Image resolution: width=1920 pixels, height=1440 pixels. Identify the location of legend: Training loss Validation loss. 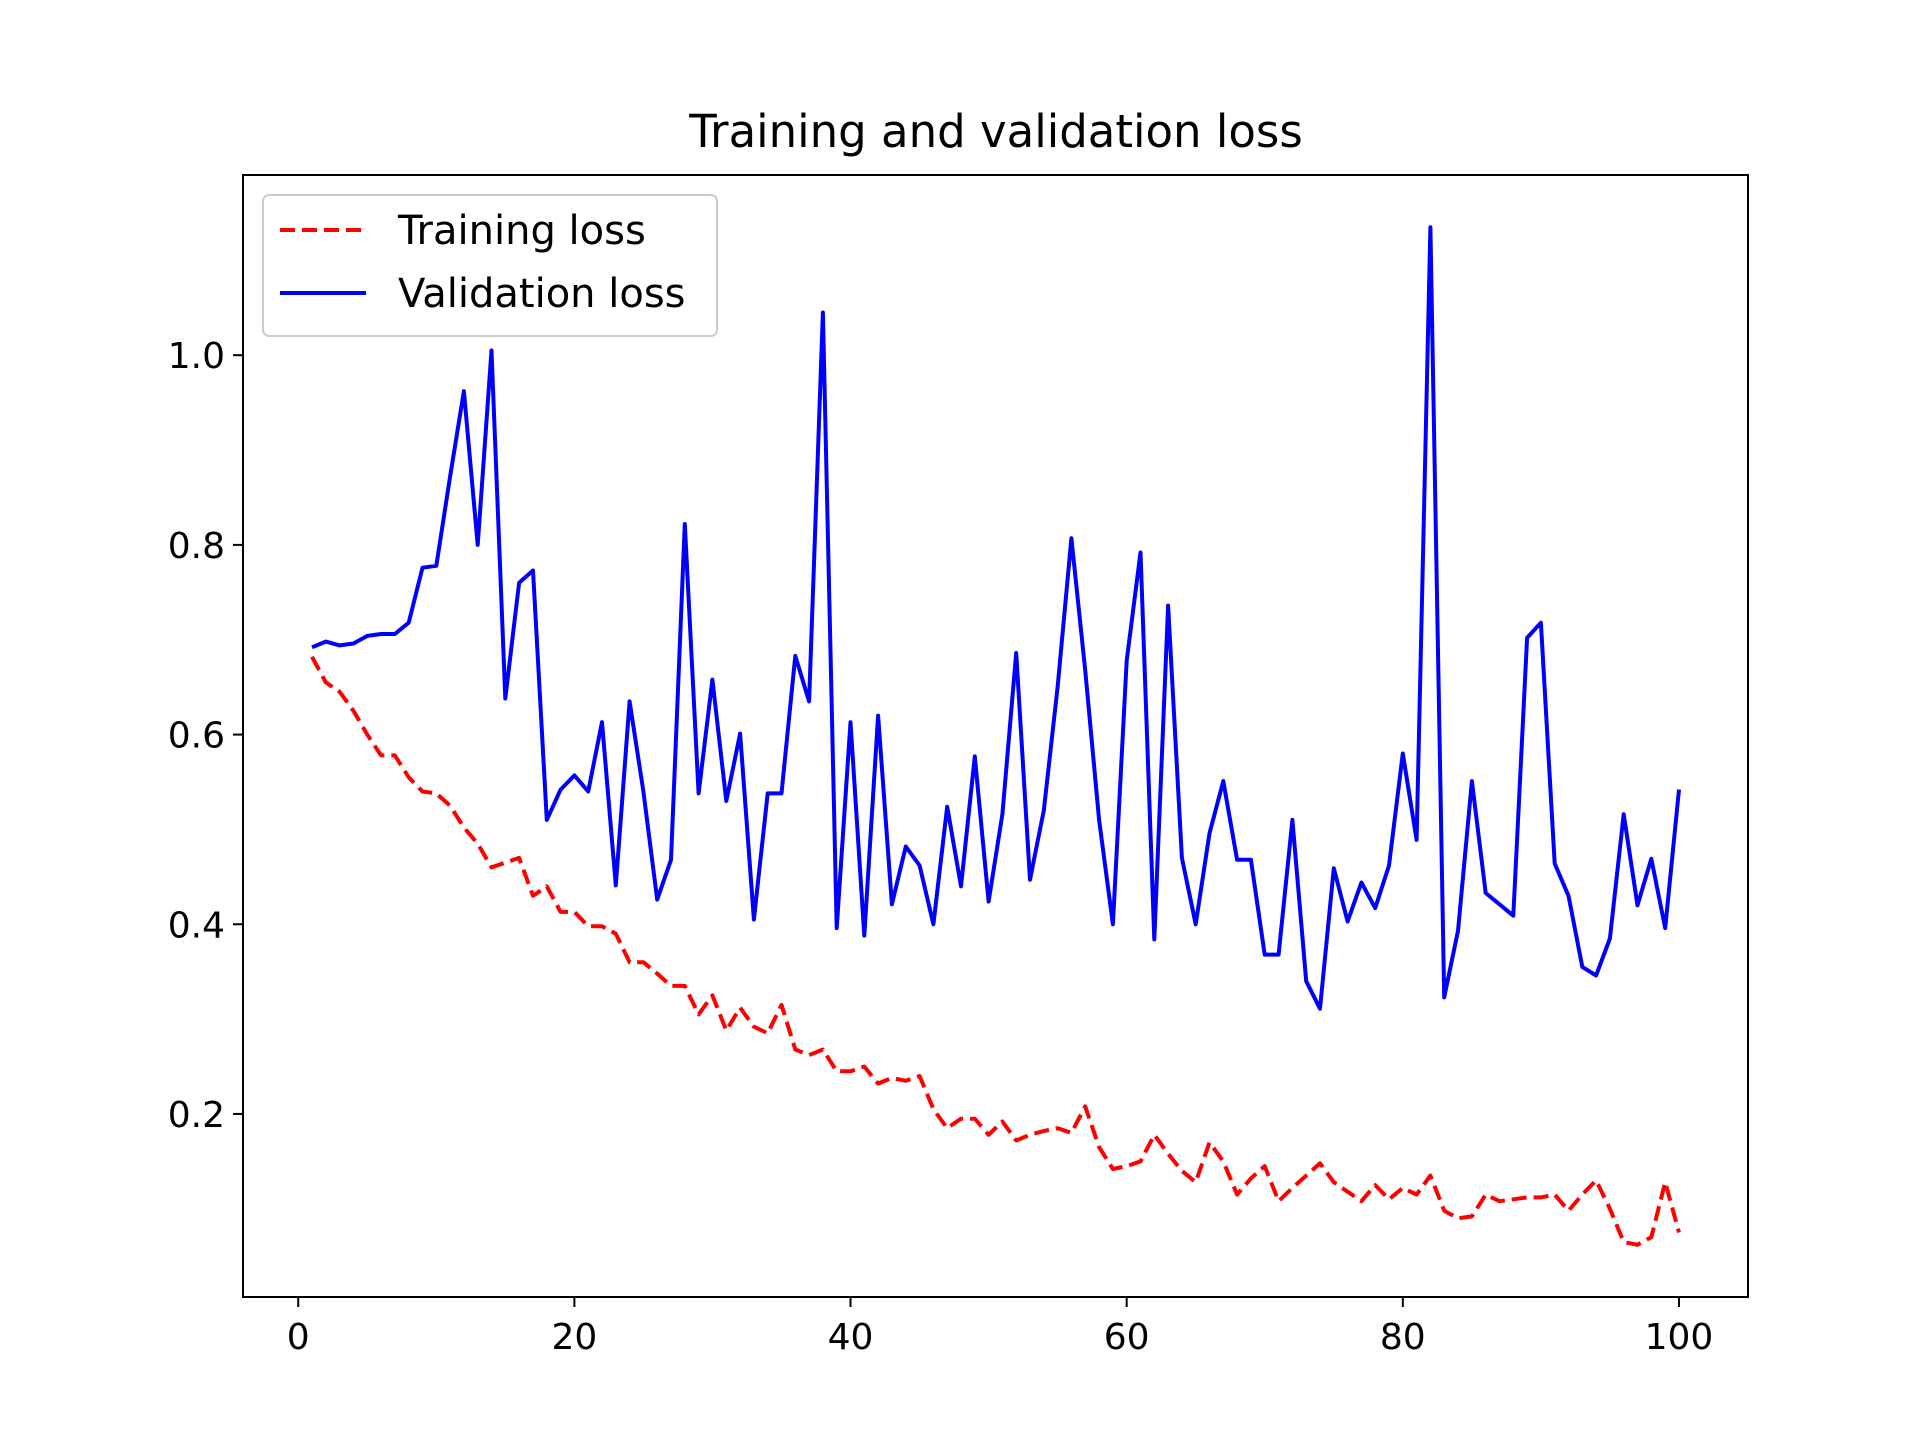
(490, 265).